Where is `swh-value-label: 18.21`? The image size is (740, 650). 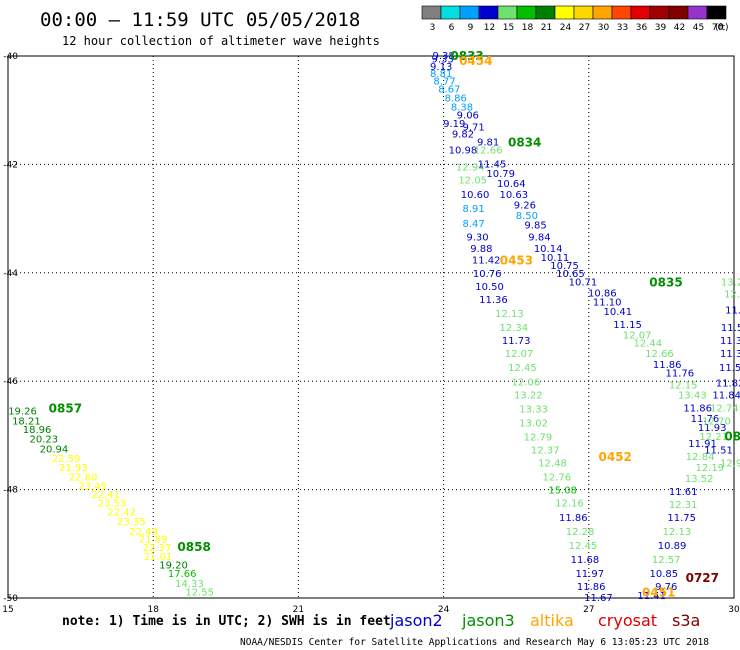 swh-value-label: 18.21 is located at coordinates (26, 421).